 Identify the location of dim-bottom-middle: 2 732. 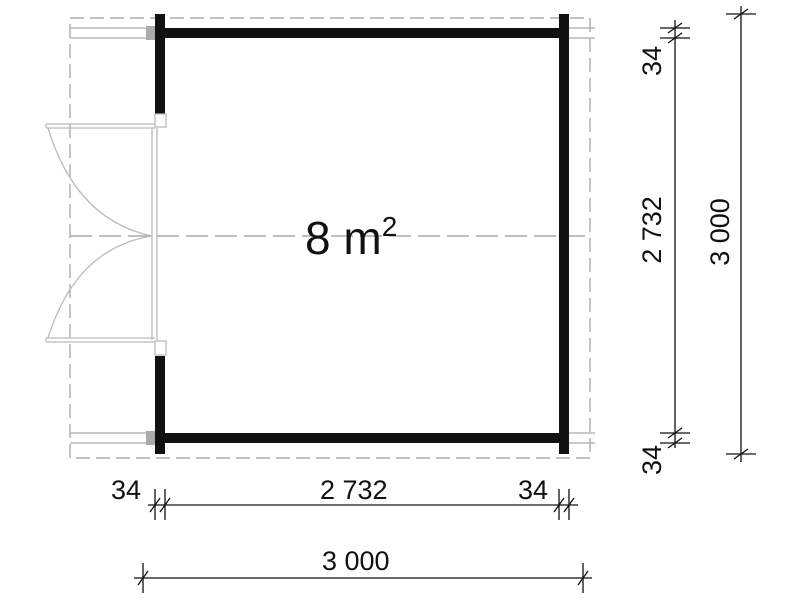
(354, 490).